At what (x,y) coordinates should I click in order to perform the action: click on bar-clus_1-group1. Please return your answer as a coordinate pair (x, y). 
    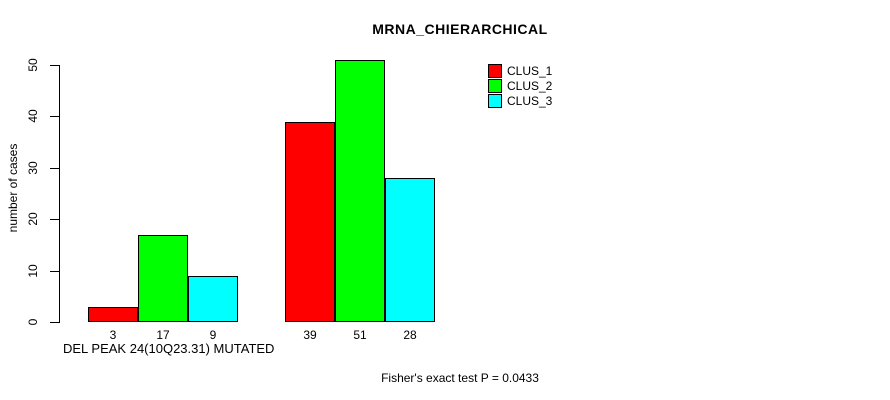
    Looking at the image, I should click on (113, 314).